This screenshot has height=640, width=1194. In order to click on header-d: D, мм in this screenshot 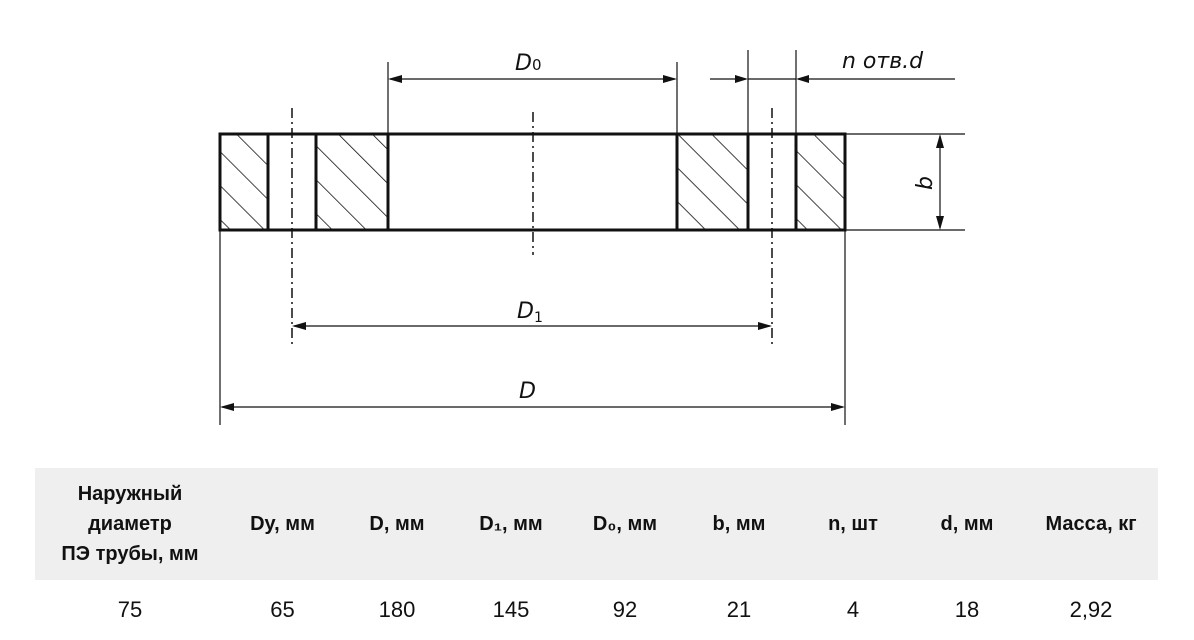, I will do `click(397, 524)`.